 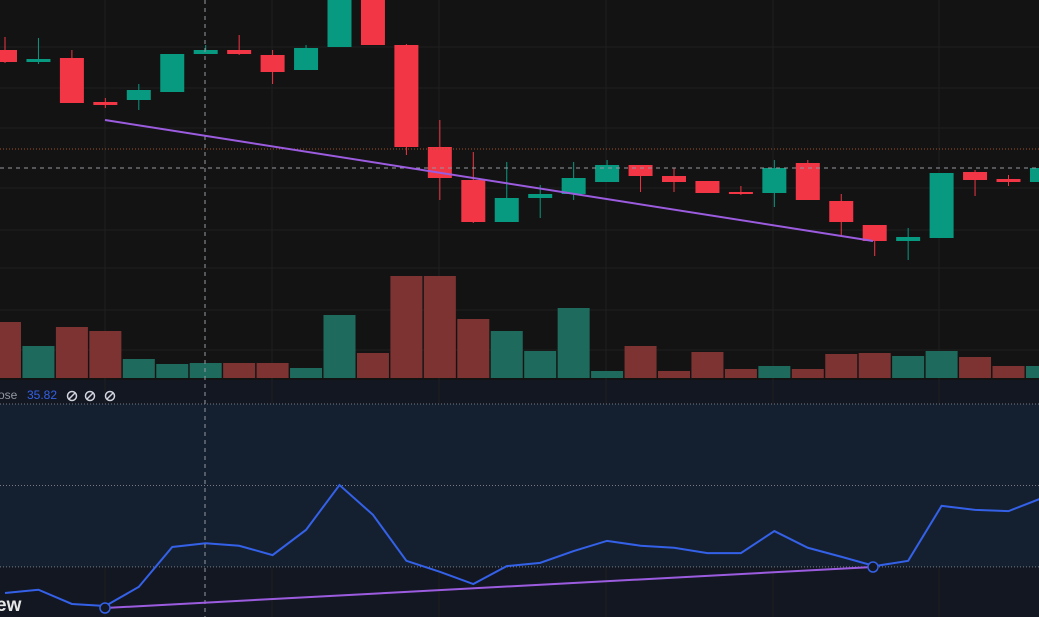 What do you see at coordinates (489, 587) in the screenshot?
I see `rsi-trendline` at bounding box center [489, 587].